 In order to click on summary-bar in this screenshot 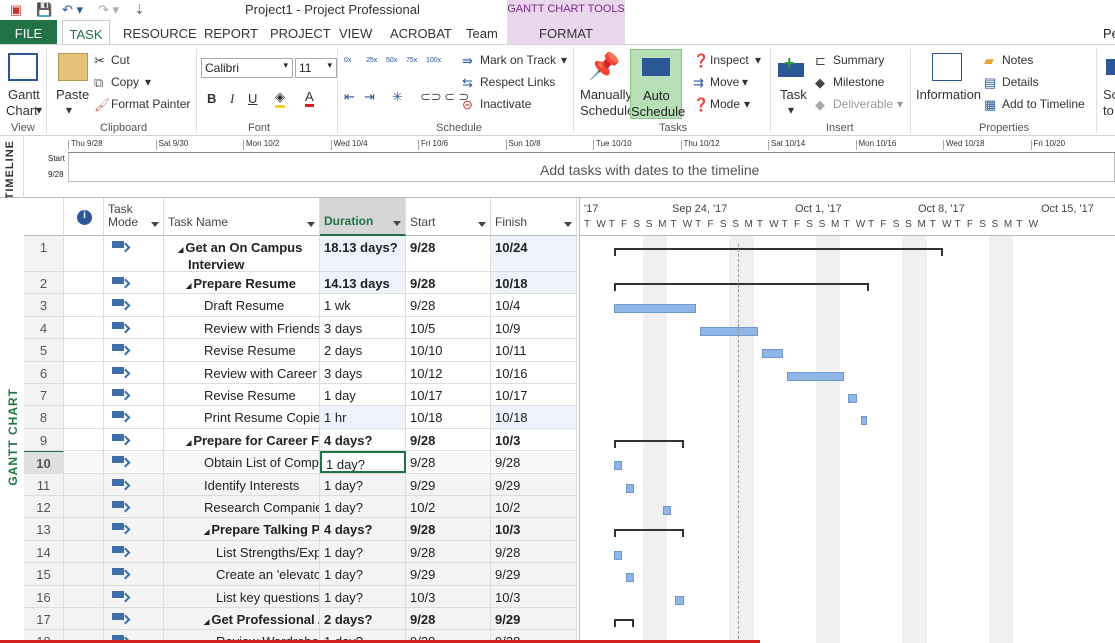, I will do `click(648, 533)`.